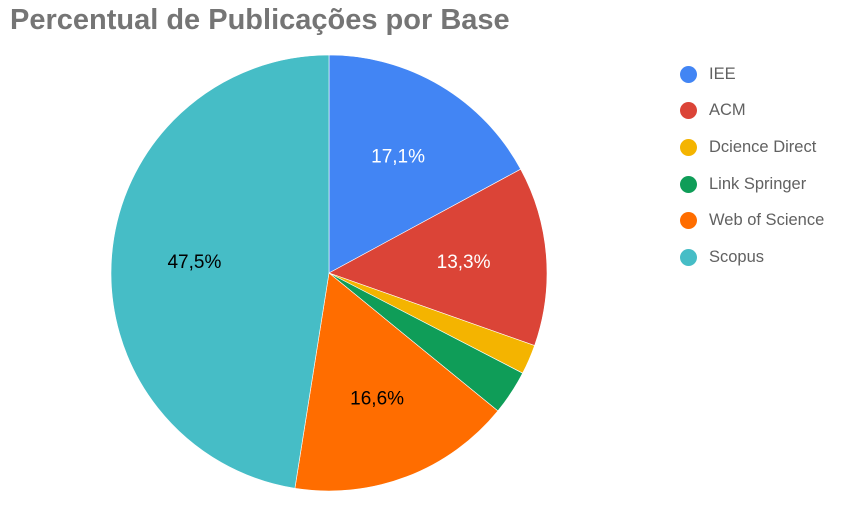  I want to click on pie-slice-acm, so click(438, 257).